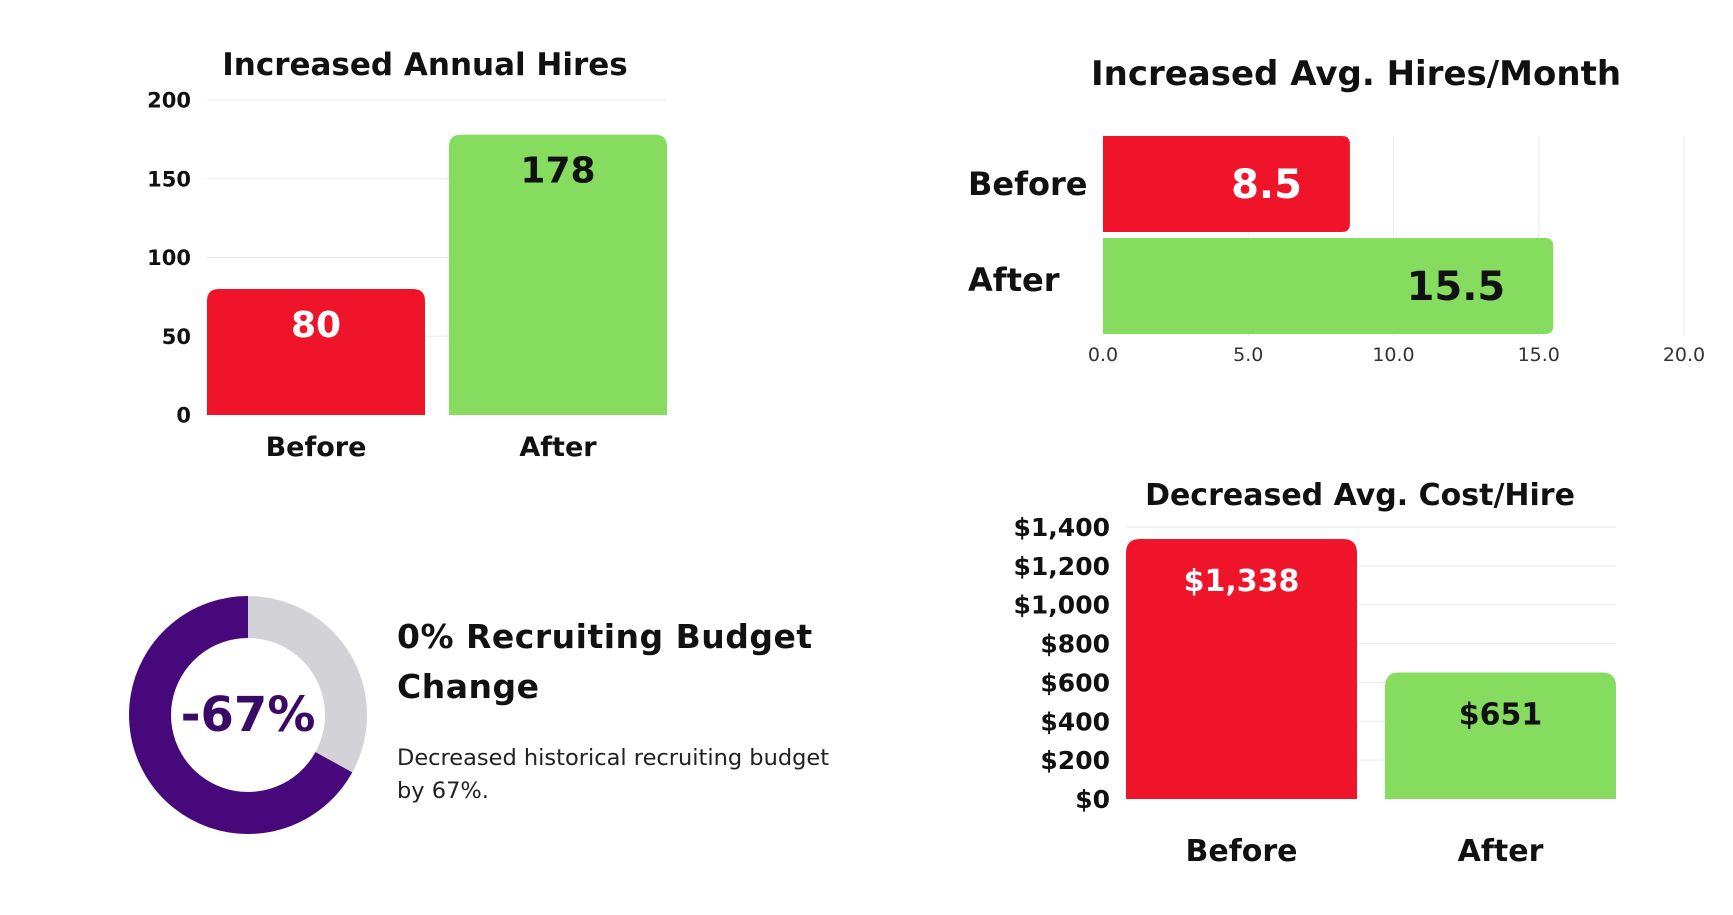  What do you see at coordinates (1266, 185) in the screenshot?
I see `data-label: 8.5` at bounding box center [1266, 185].